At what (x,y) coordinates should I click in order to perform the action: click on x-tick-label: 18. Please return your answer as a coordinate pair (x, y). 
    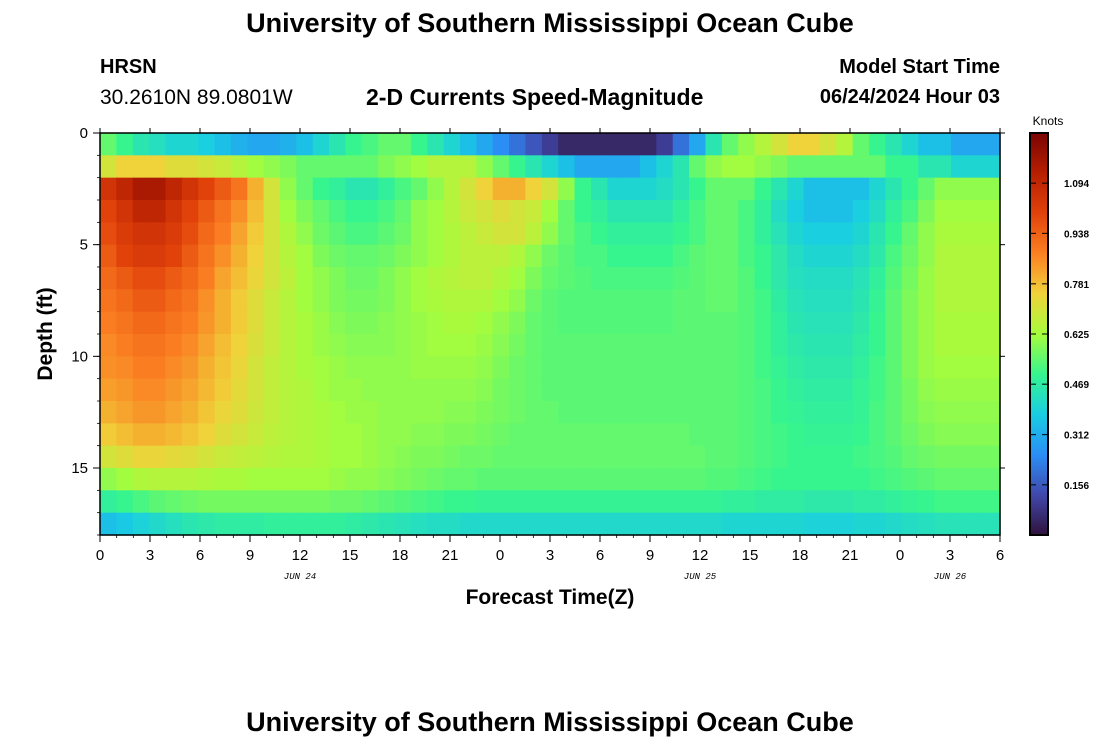
    Looking at the image, I should click on (800, 555).